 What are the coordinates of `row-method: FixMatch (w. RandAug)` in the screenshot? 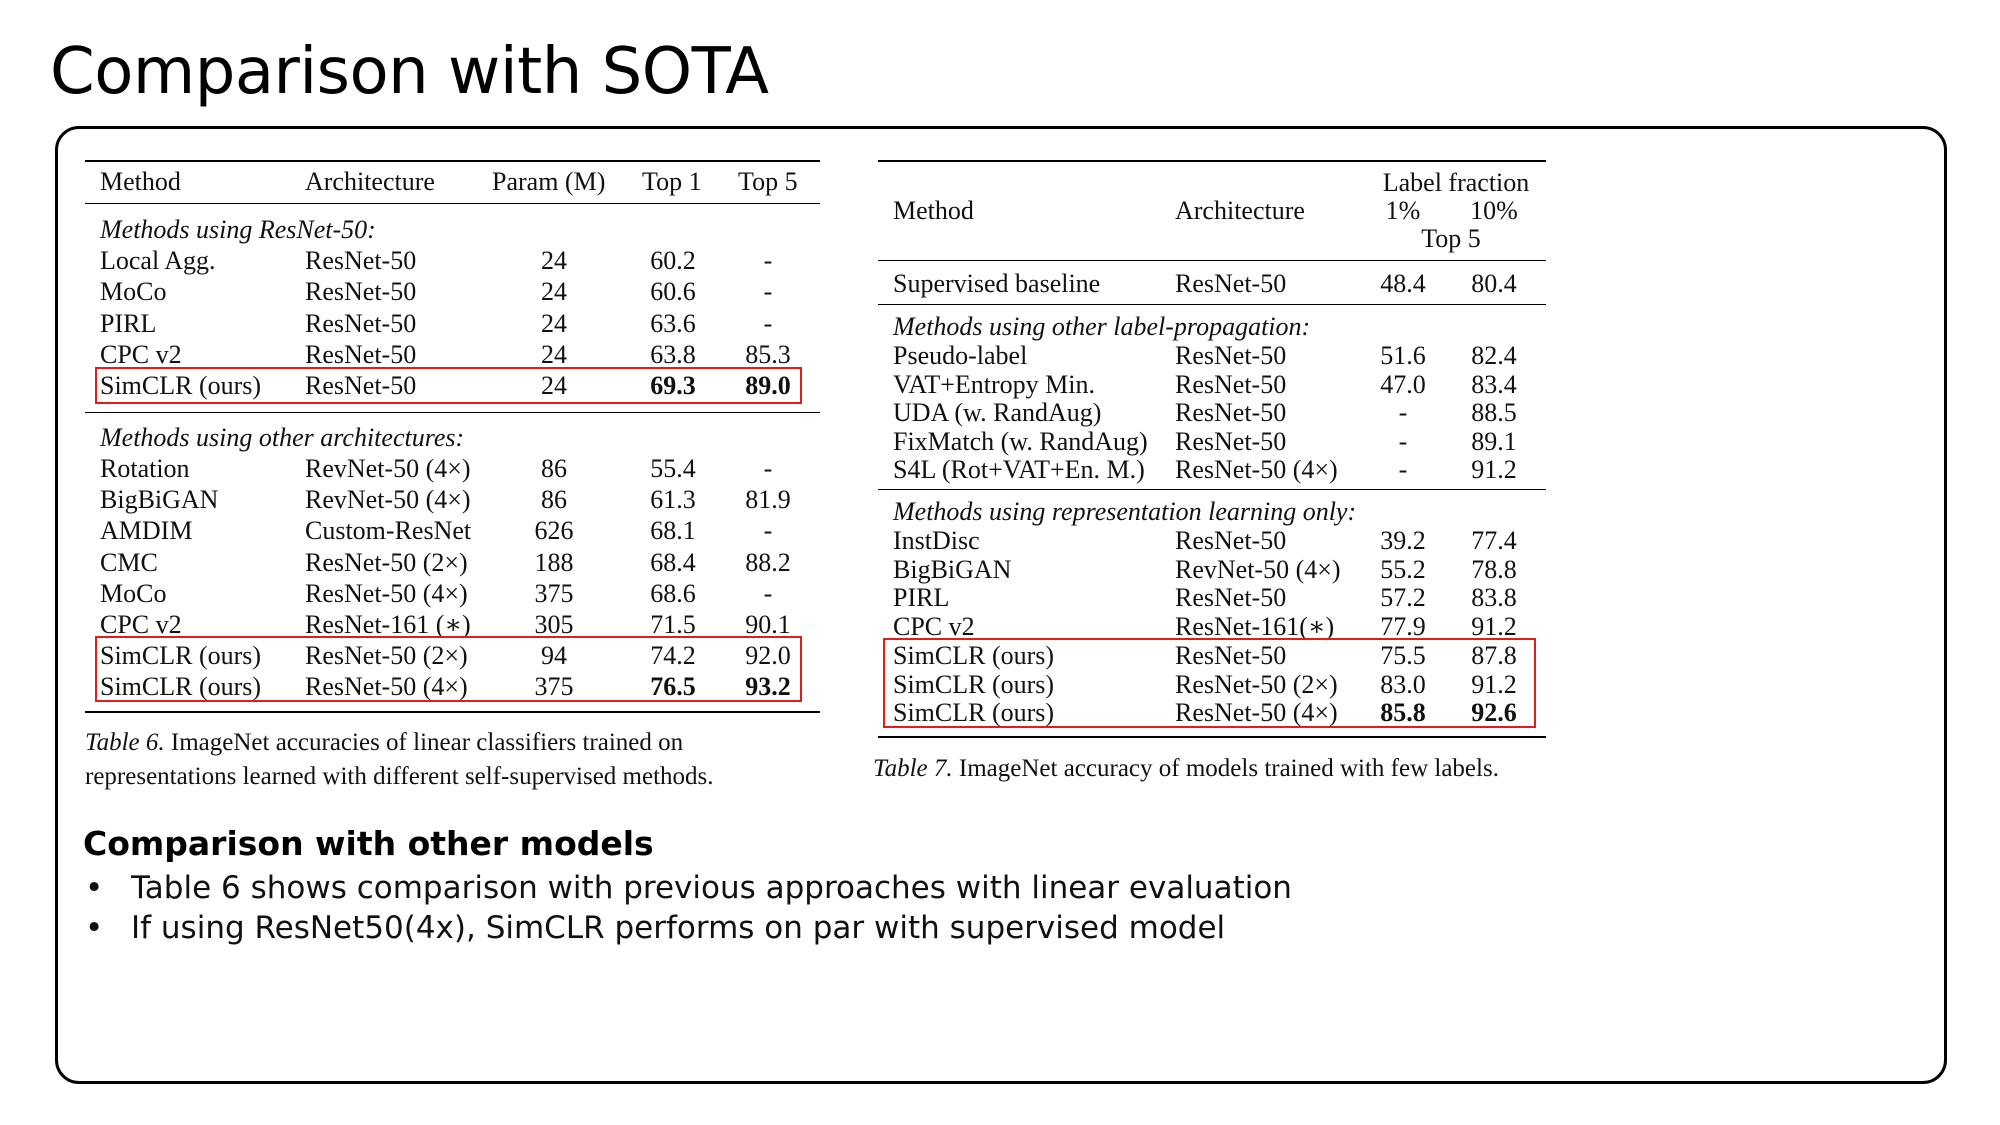 It's located at (1020, 441).